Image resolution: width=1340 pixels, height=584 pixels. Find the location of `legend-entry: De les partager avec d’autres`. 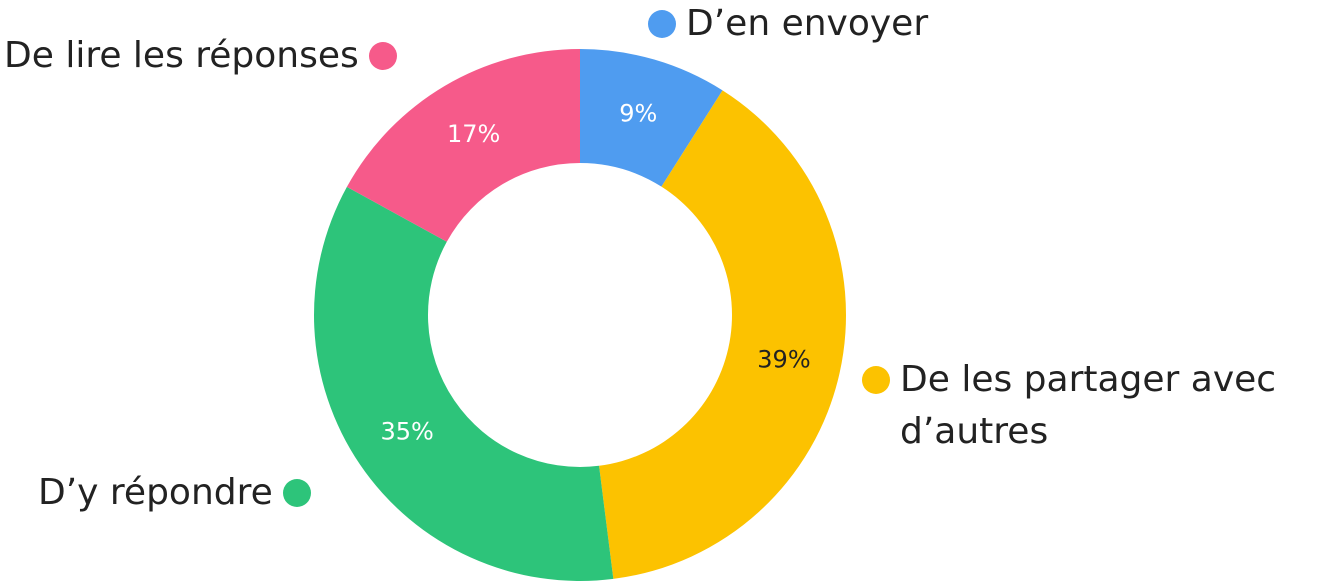

legend-entry: De les partager avec d’autres is located at coordinates (1097, 406).